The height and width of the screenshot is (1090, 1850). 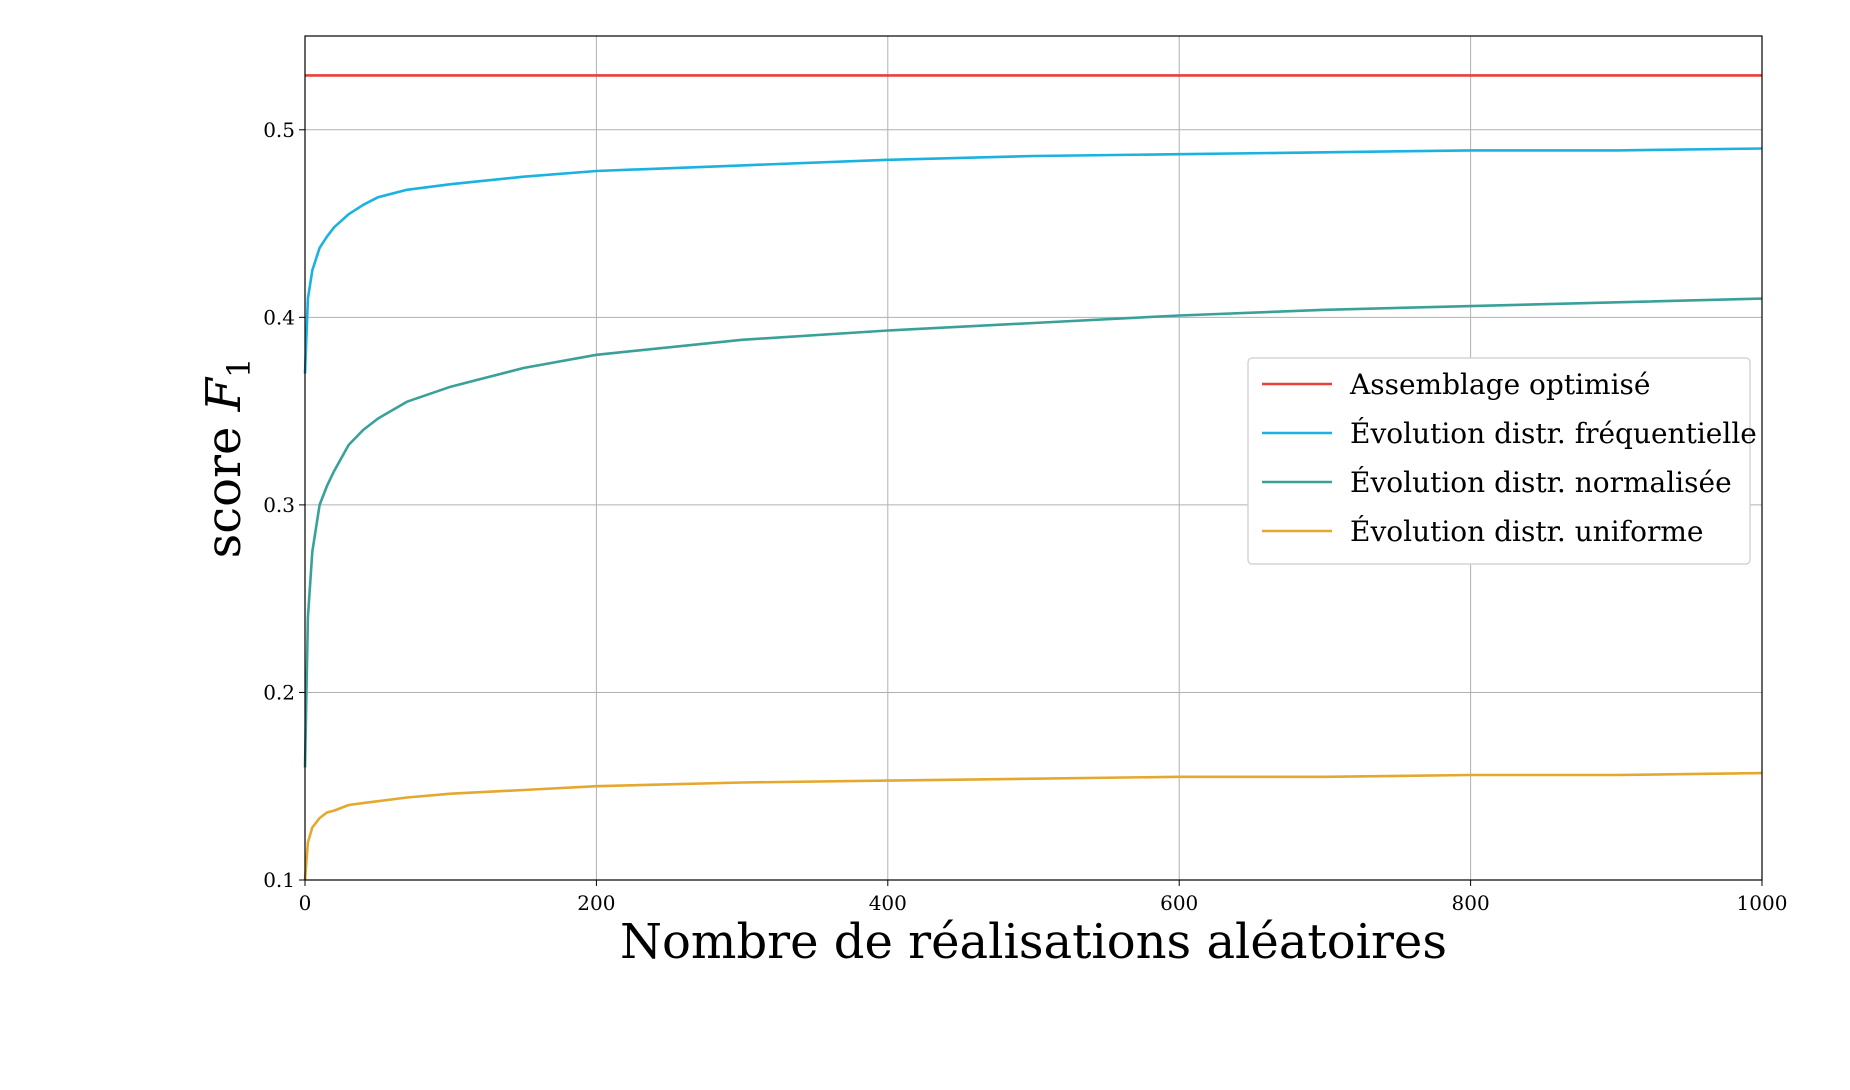 What do you see at coordinates (279, 505) in the screenshot?
I see `y-tick-label: 0.3` at bounding box center [279, 505].